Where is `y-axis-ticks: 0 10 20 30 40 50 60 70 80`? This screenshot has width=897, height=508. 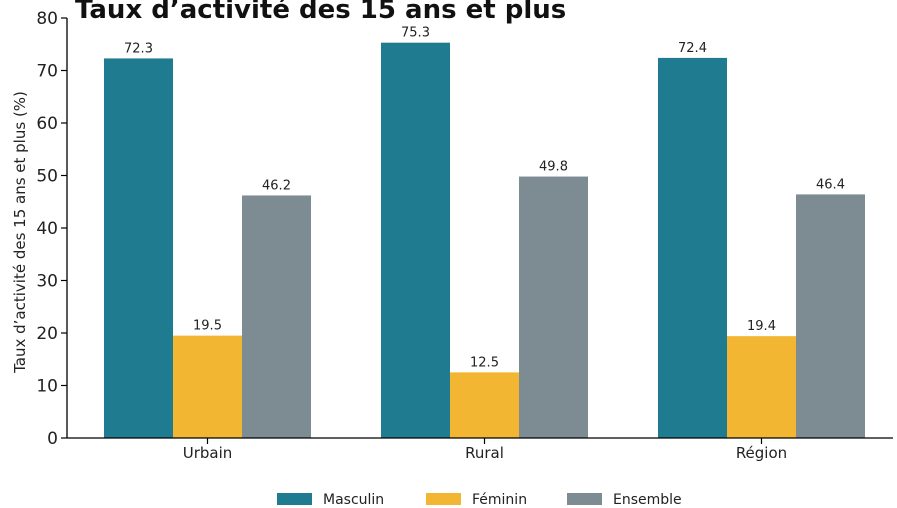 y-axis-ticks: 0 10 20 30 40 50 60 70 80 is located at coordinates (51, 229).